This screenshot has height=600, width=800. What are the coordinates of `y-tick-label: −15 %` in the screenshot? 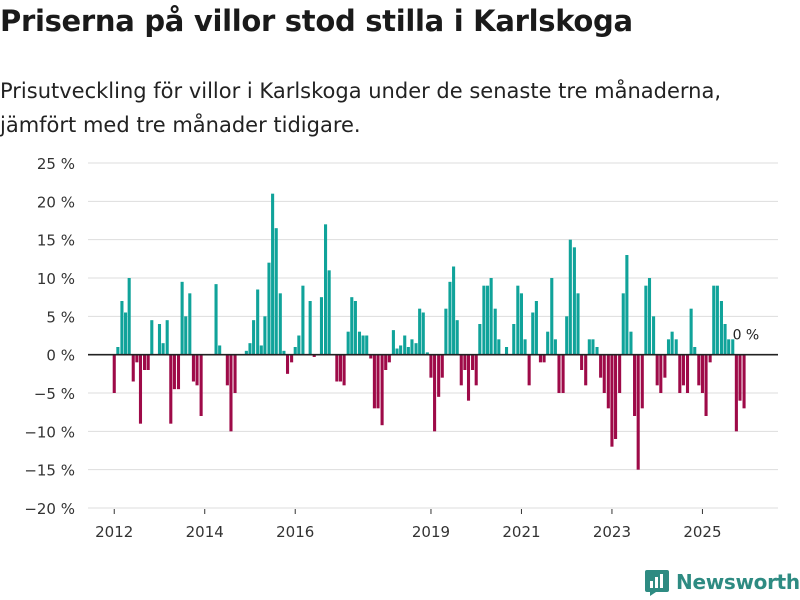 It's located at (49, 471).